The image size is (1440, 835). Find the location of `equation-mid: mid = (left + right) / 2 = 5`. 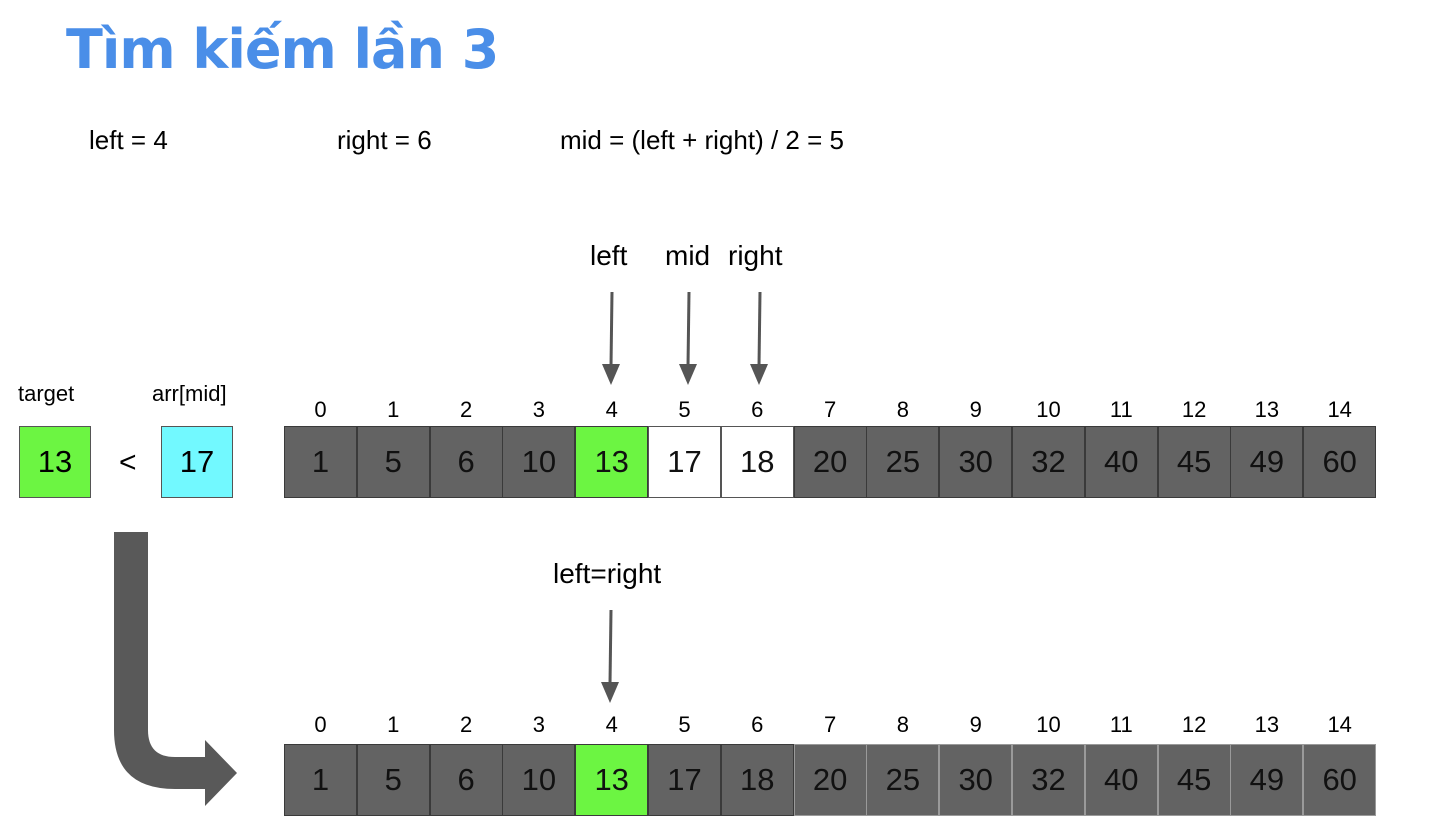

equation-mid: mid = (left + right) / 2 = 5 is located at coordinates (702, 140).